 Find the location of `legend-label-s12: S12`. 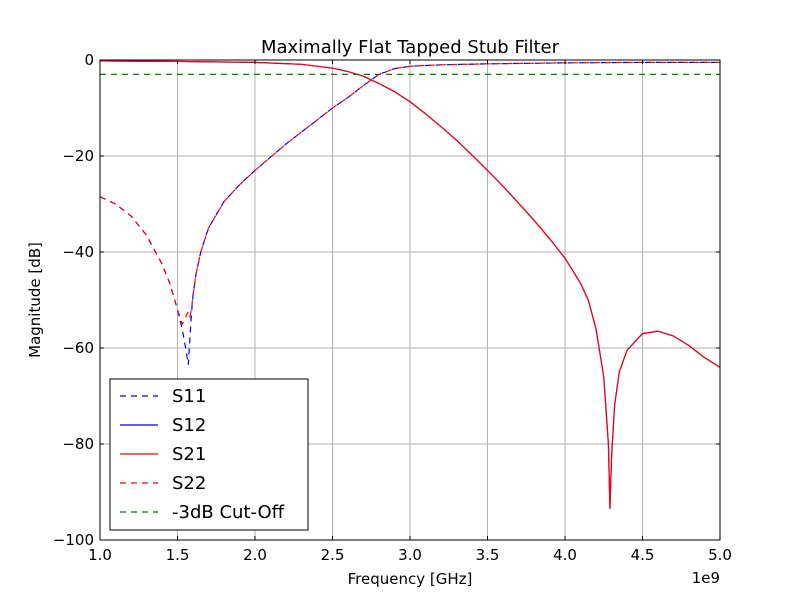

legend-label-s12: S12 is located at coordinates (189, 425).